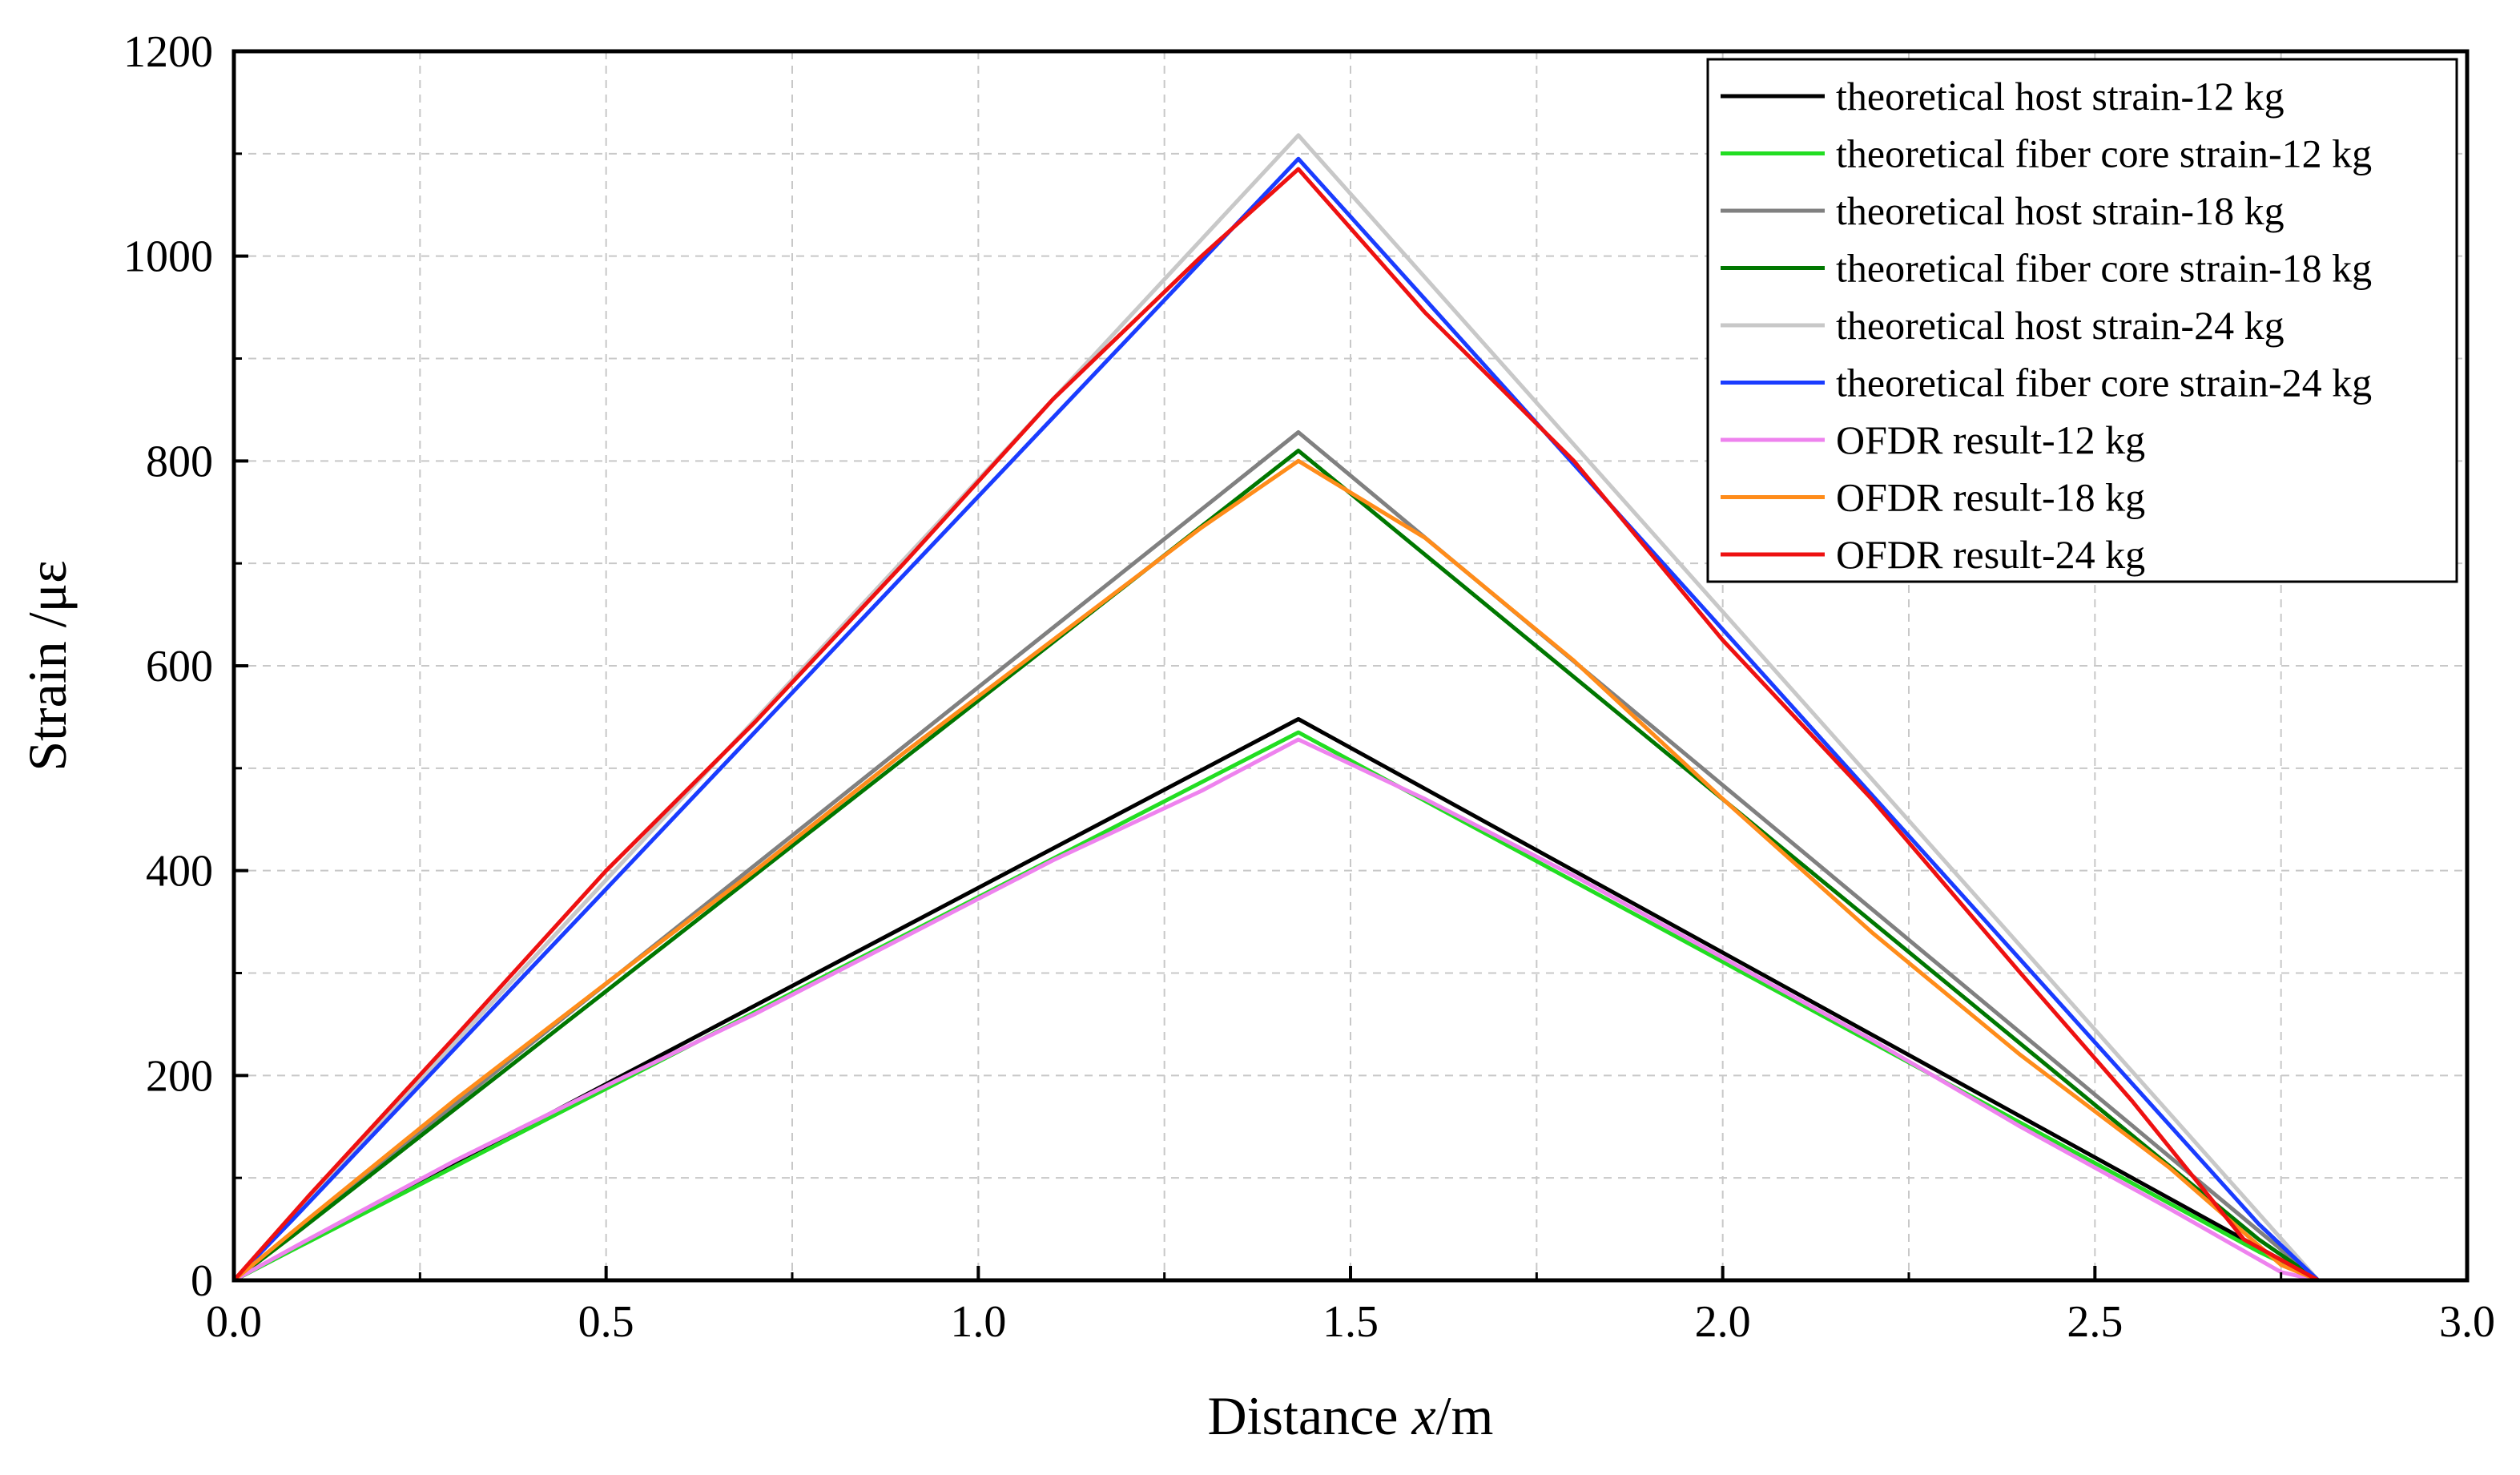  What do you see at coordinates (2104, 383) in the screenshot?
I see `legend-label: theoretical fiber core strain-24 kg` at bounding box center [2104, 383].